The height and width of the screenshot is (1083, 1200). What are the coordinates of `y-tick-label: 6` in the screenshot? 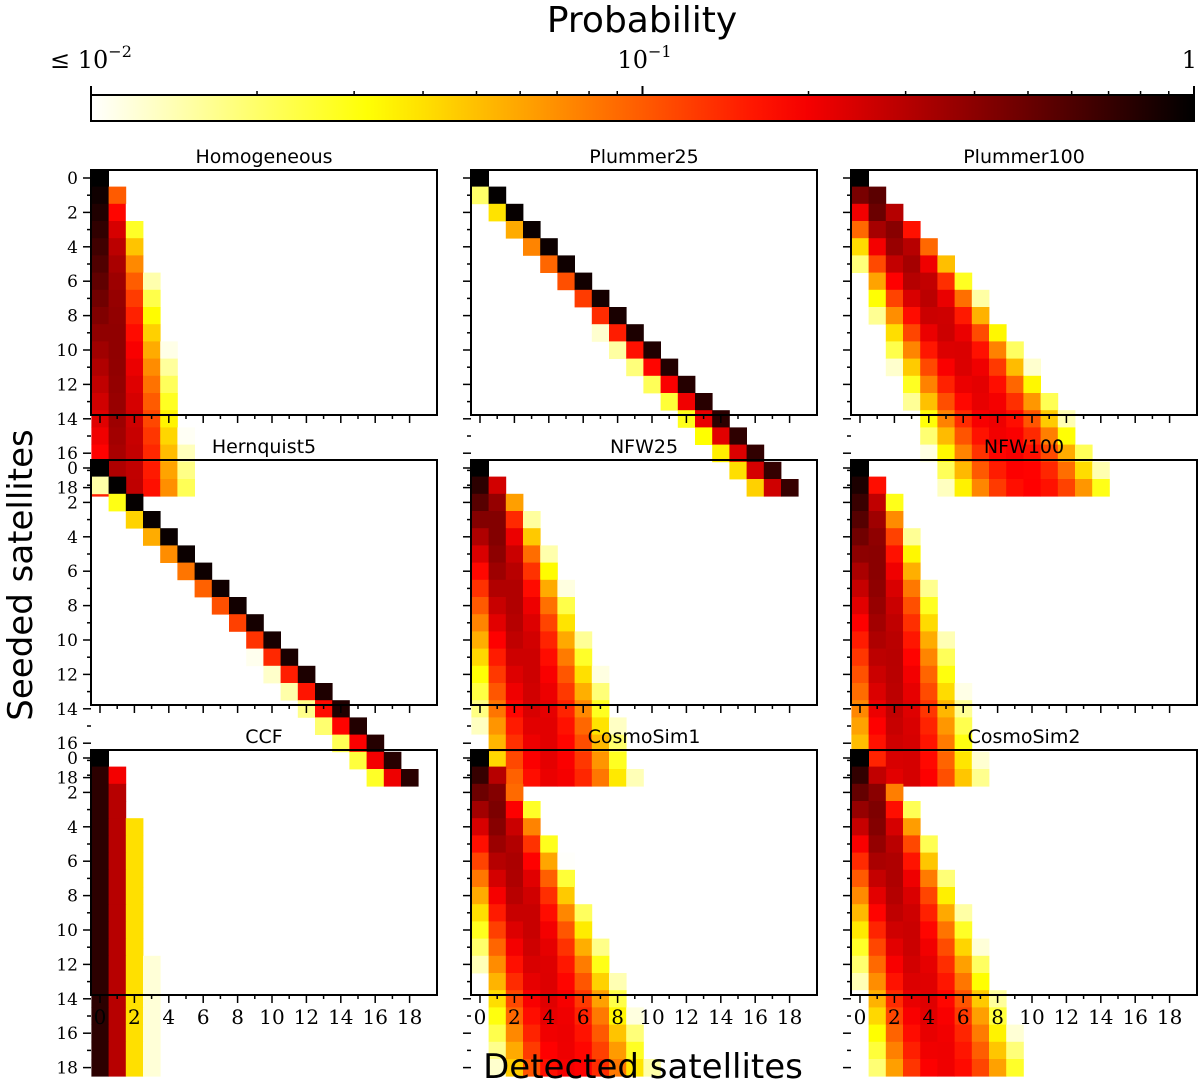 It's located at (72, 572).